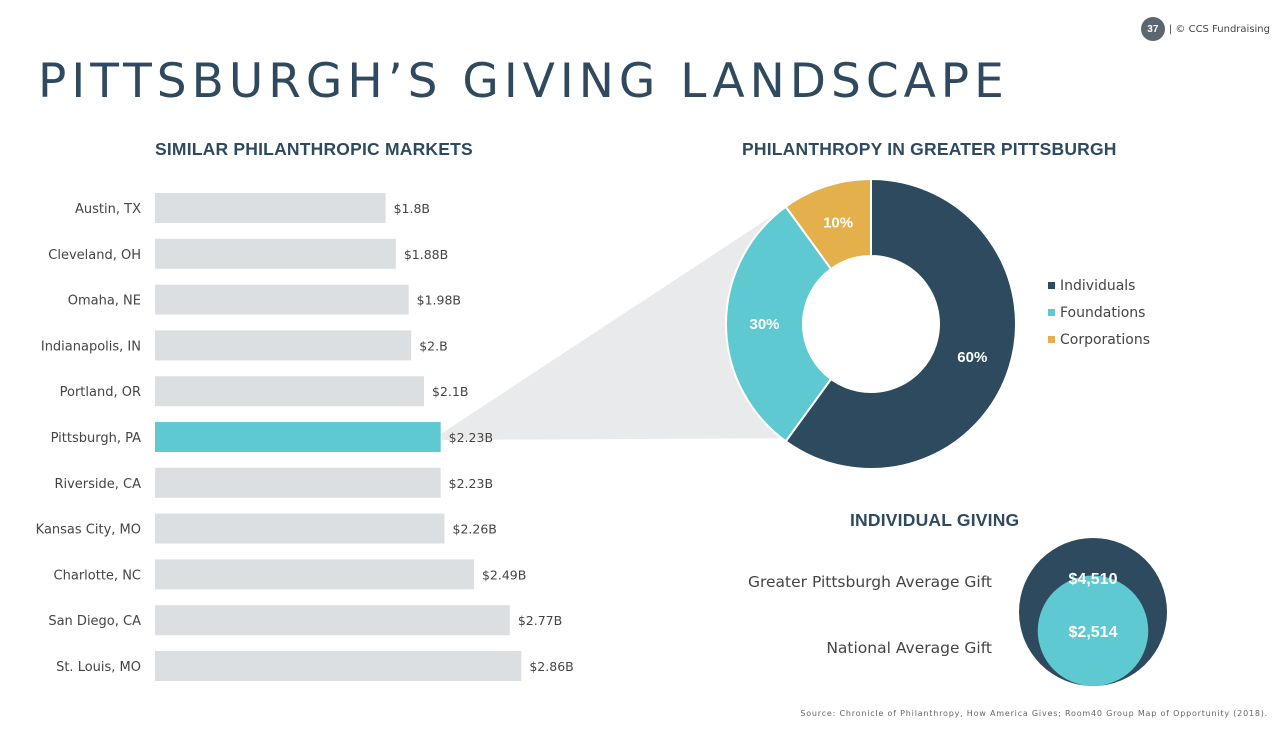 The width and height of the screenshot is (1284, 736). Describe the element at coordinates (450, 391) in the screenshot. I see `bar-value-label: $2.1B` at that location.